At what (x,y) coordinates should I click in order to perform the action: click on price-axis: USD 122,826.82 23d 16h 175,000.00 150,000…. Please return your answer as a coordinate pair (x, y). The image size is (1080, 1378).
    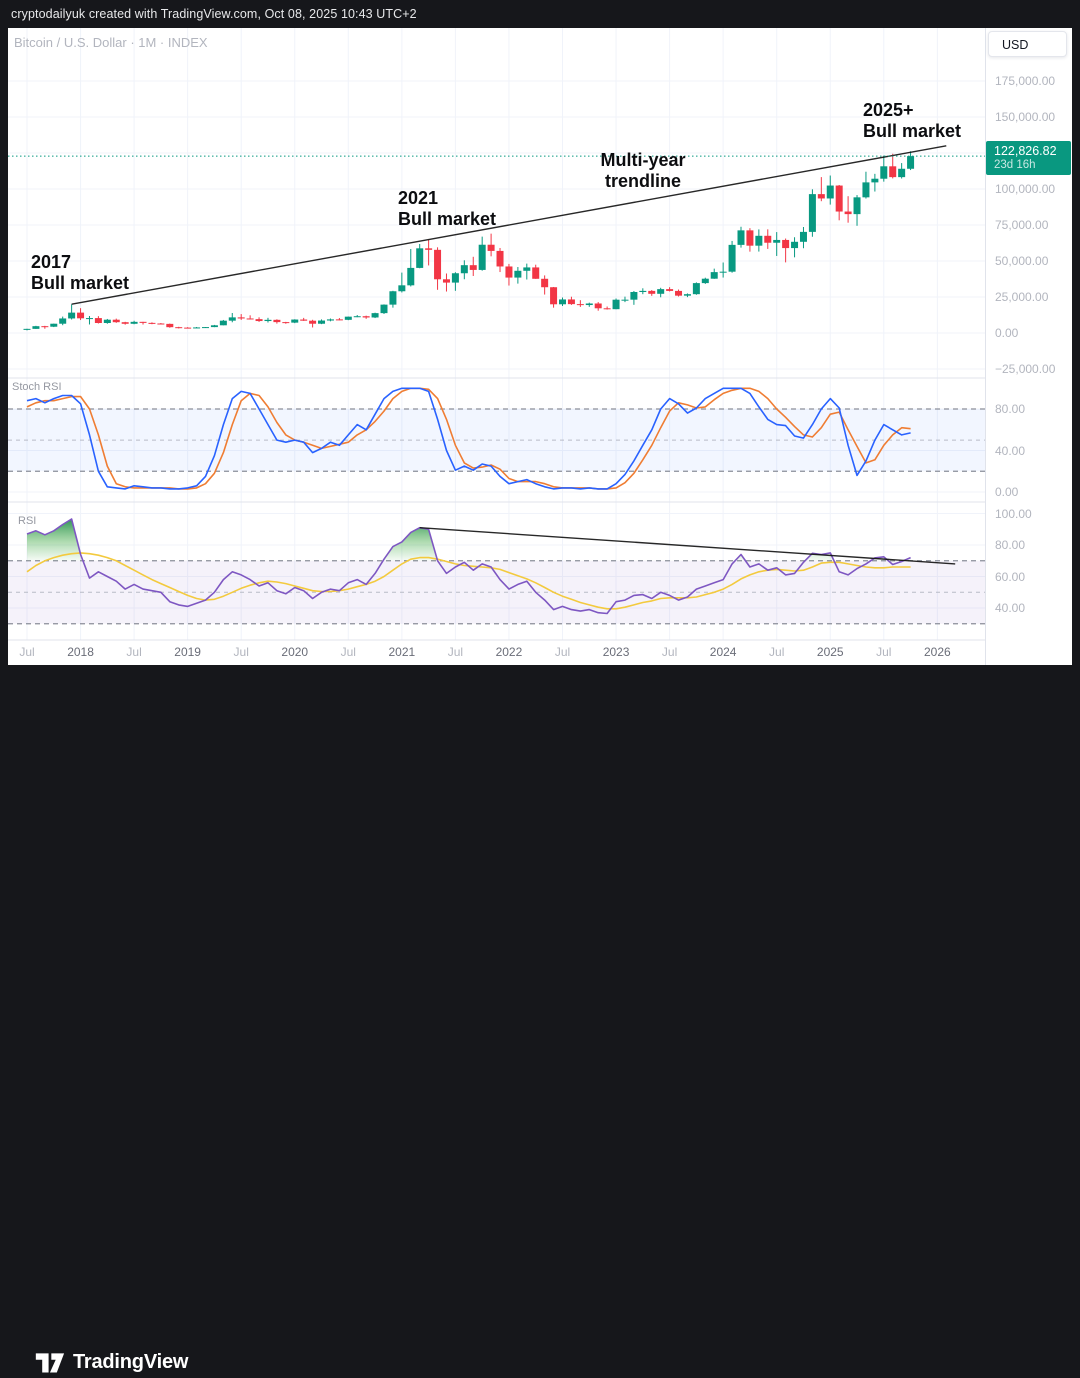
    Looking at the image, I should click on (1028, 346).